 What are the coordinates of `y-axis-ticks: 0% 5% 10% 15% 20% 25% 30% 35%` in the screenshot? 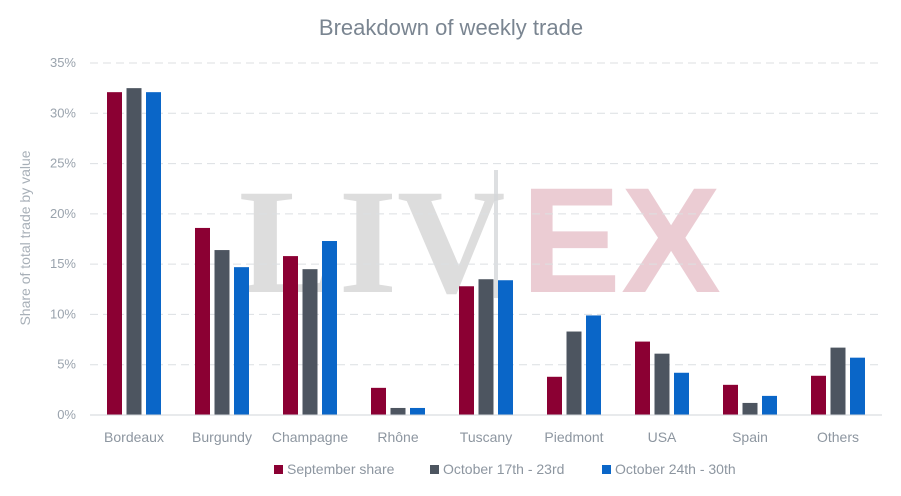 It's located at (63, 238).